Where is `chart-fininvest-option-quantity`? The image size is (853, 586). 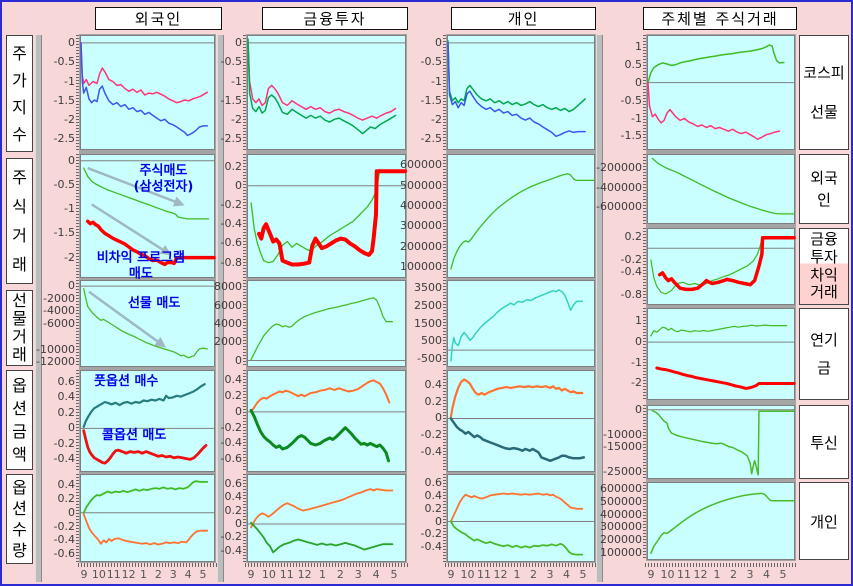
chart-fininvest-option-quantity is located at coordinates (326, 518).